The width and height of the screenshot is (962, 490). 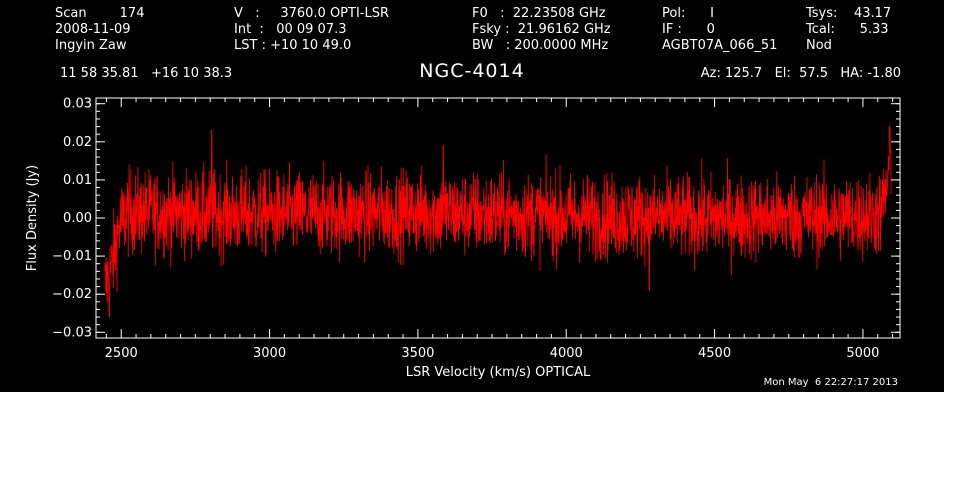 What do you see at coordinates (417, 353) in the screenshot?
I see `x-tick-label: 3500` at bounding box center [417, 353].